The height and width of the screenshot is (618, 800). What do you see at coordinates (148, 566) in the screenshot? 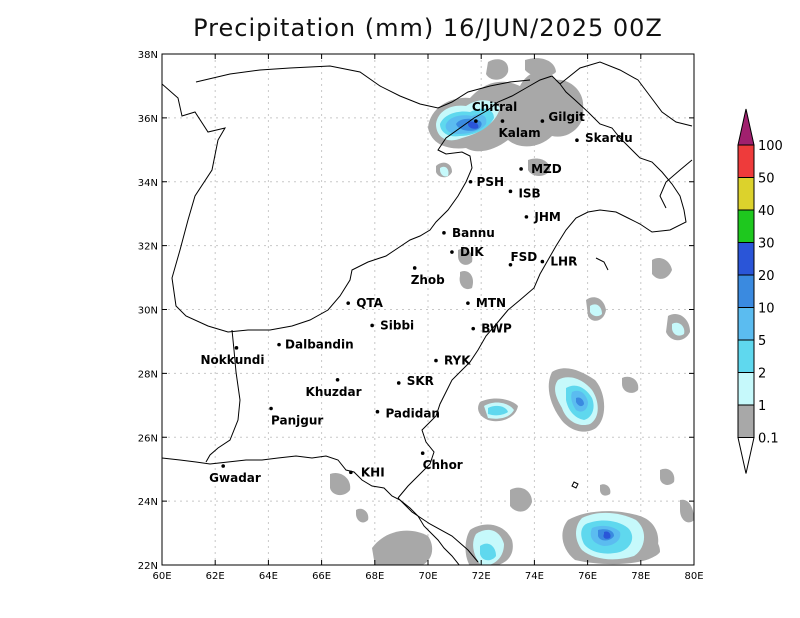
I see `lat-tick-label: 22N` at bounding box center [148, 566].